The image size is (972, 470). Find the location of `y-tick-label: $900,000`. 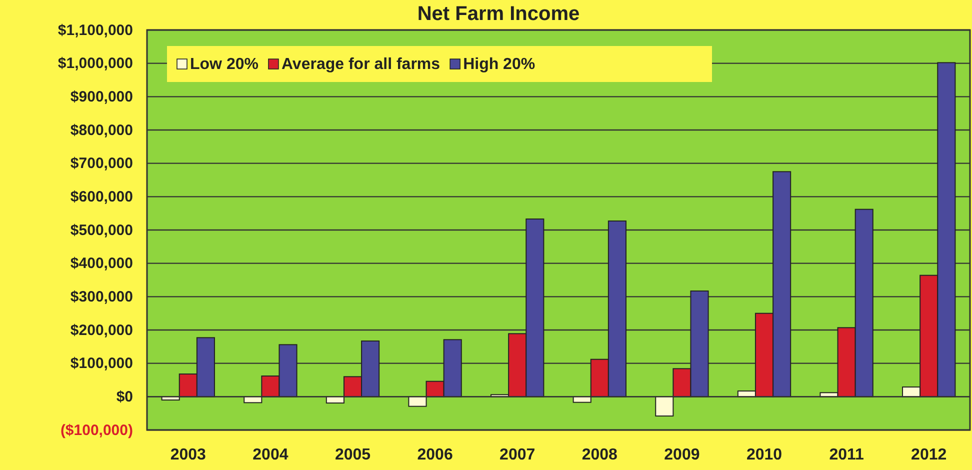

y-tick-label: $900,000 is located at coordinates (101, 97).